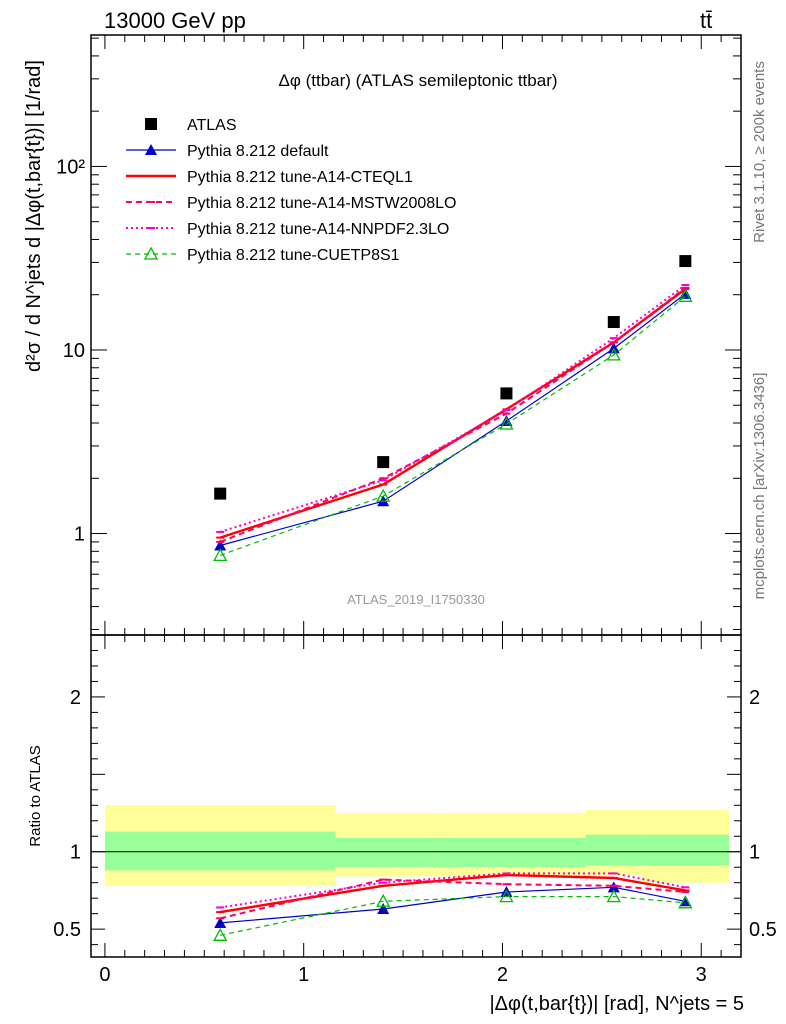 The image size is (786, 1024). Describe the element at coordinates (75, 853) in the screenshot. I see `ratio-y-tick-label: 1` at that location.